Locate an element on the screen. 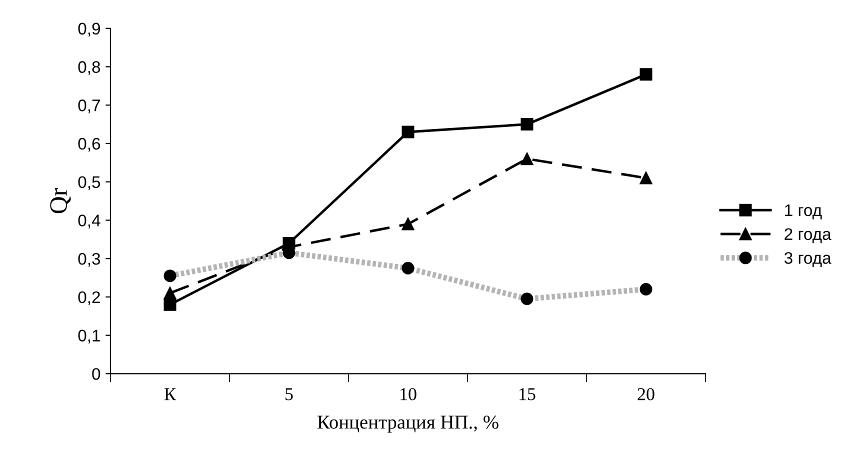 The width and height of the screenshot is (850, 473). legend-label: 1 год is located at coordinates (803, 212).